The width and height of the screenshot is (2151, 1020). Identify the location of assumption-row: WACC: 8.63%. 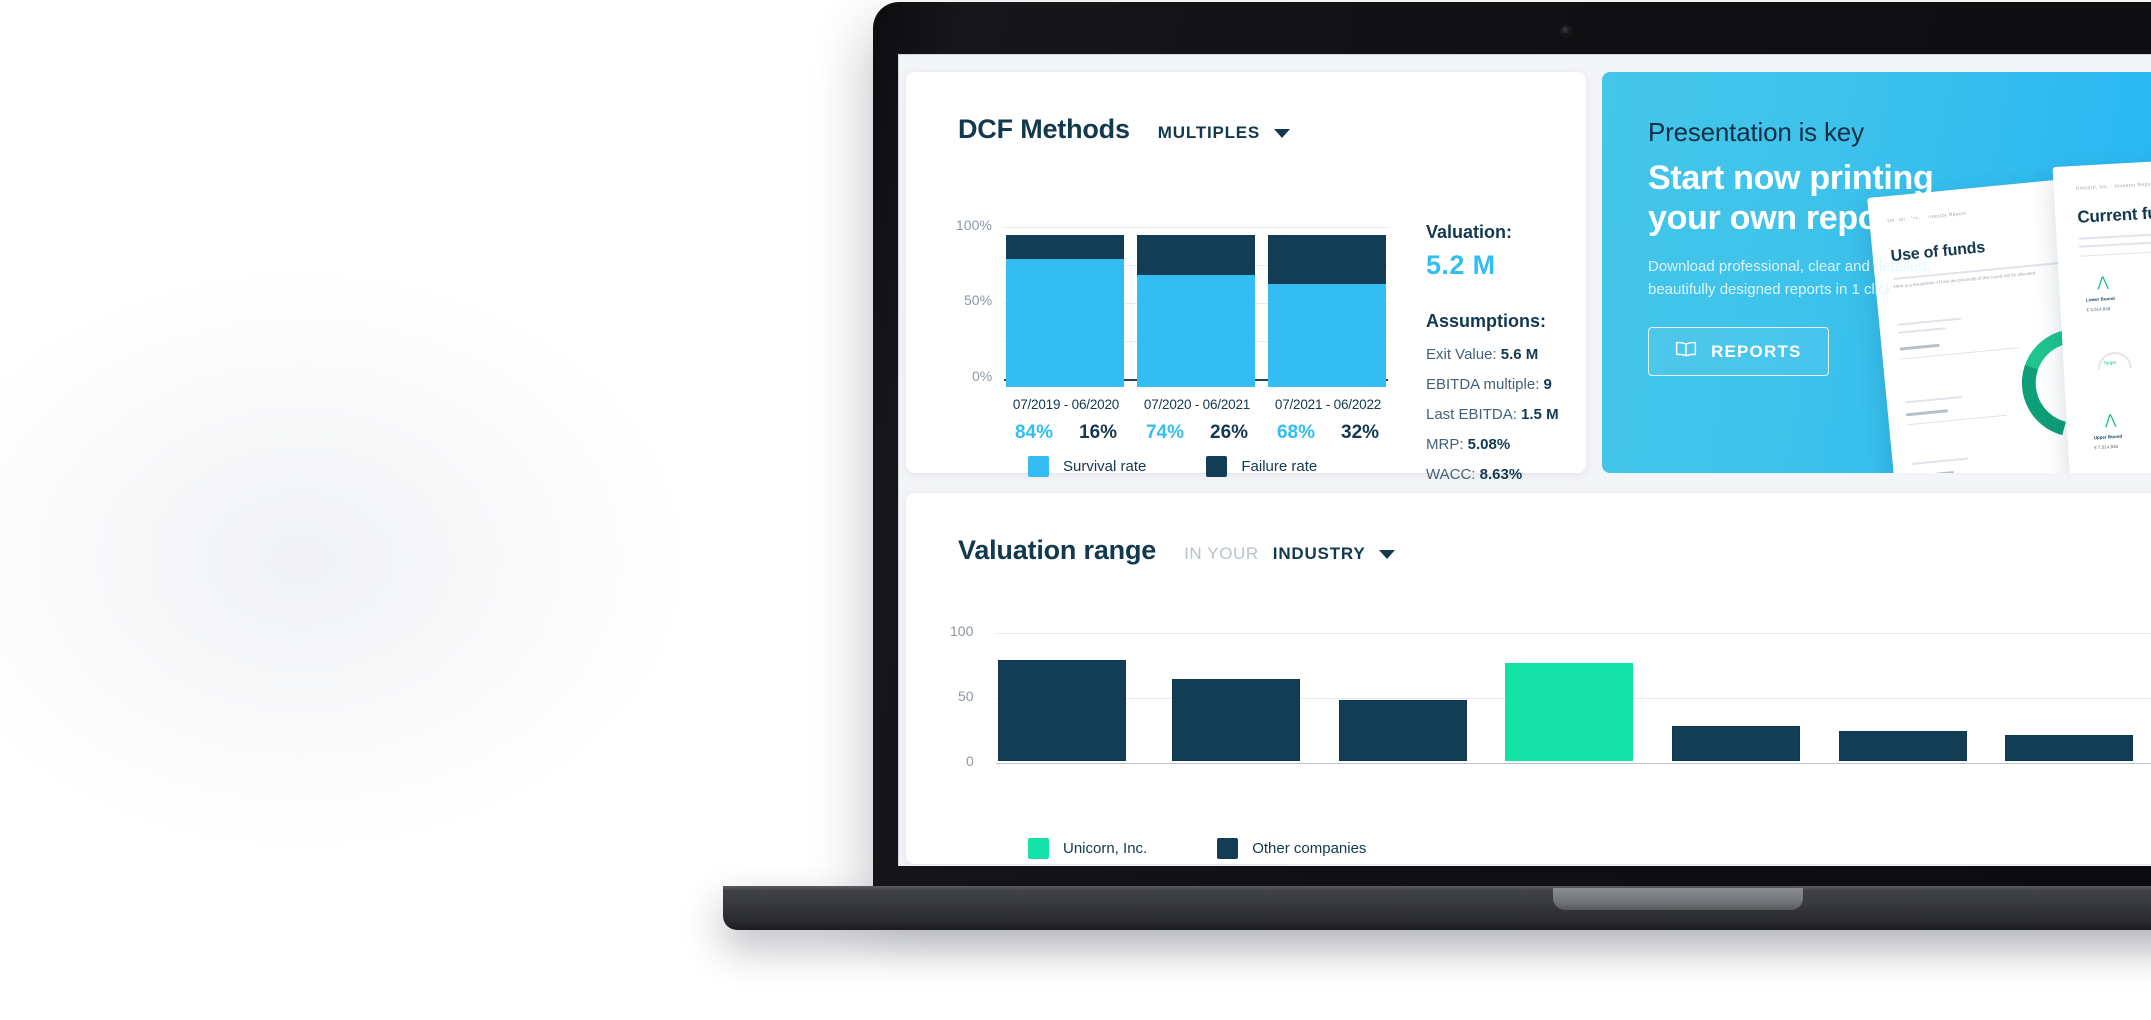
(1506, 474).